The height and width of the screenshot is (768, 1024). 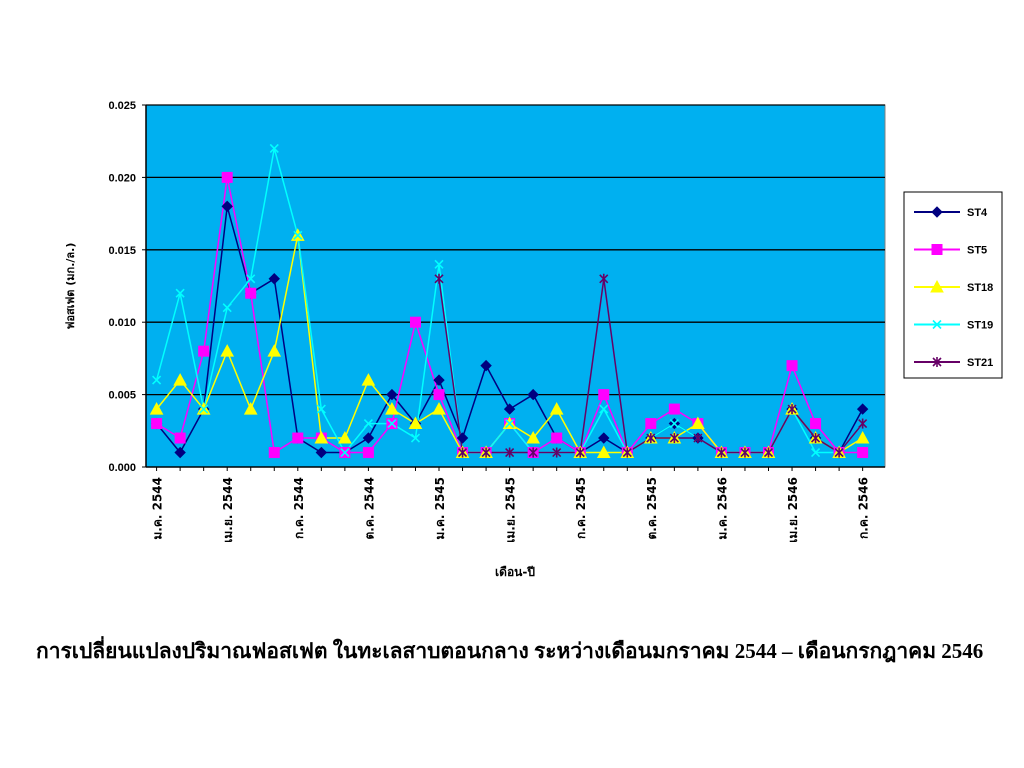 What do you see at coordinates (228, 510) in the screenshot?
I see `x-tick-label: เม.ย. 2544` at bounding box center [228, 510].